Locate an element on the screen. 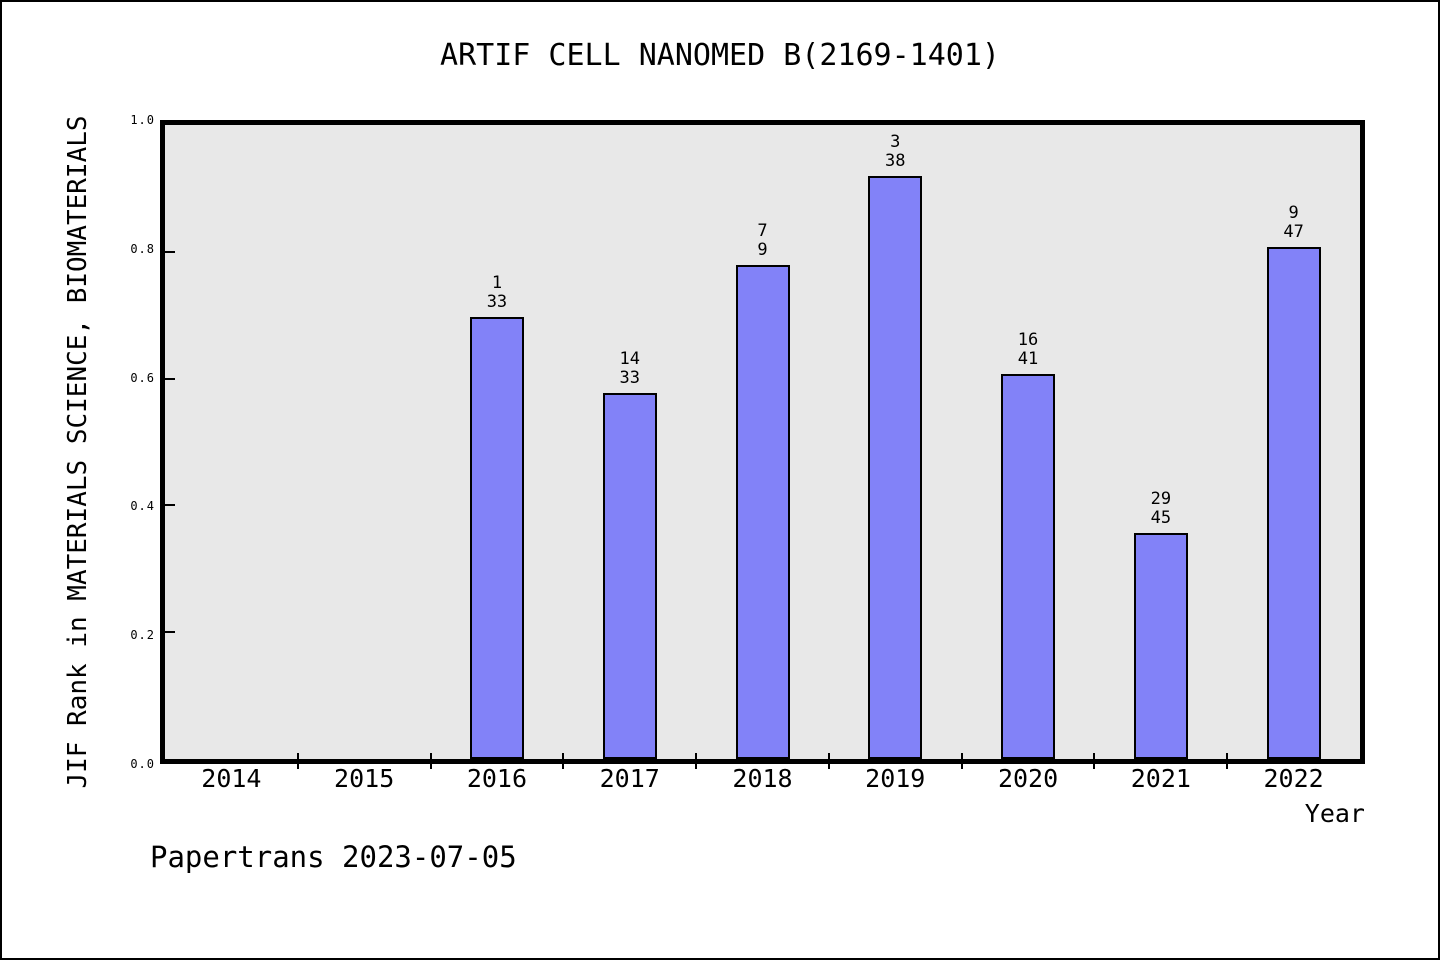 The image size is (1440, 960). x-category-label: 2018 is located at coordinates (762, 778).